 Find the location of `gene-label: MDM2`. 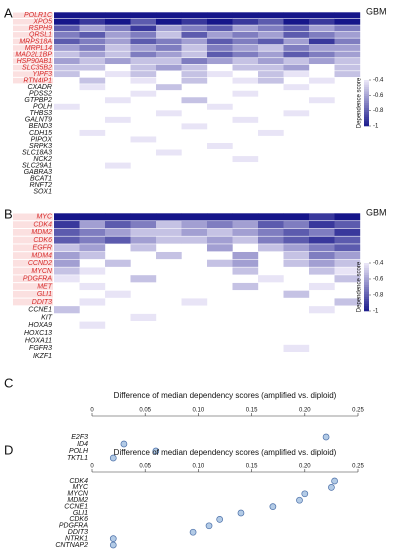

gene-label: MDM2 is located at coordinates (77, 500).